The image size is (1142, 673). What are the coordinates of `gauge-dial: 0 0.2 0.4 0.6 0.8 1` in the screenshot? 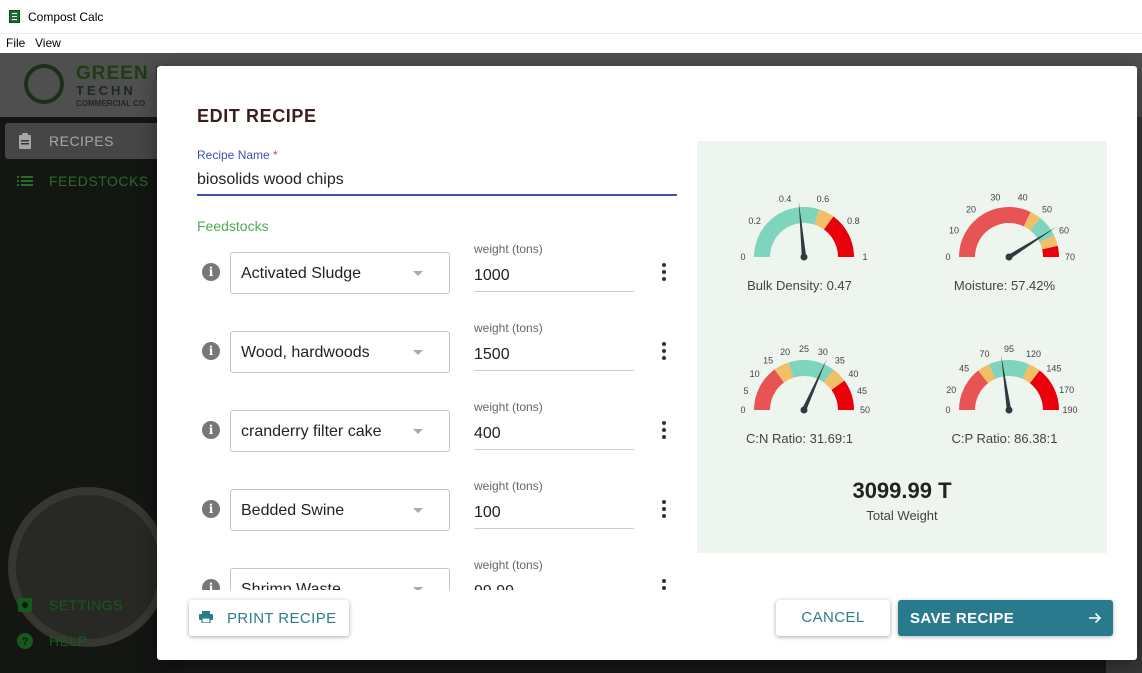 It's located at (803, 228).